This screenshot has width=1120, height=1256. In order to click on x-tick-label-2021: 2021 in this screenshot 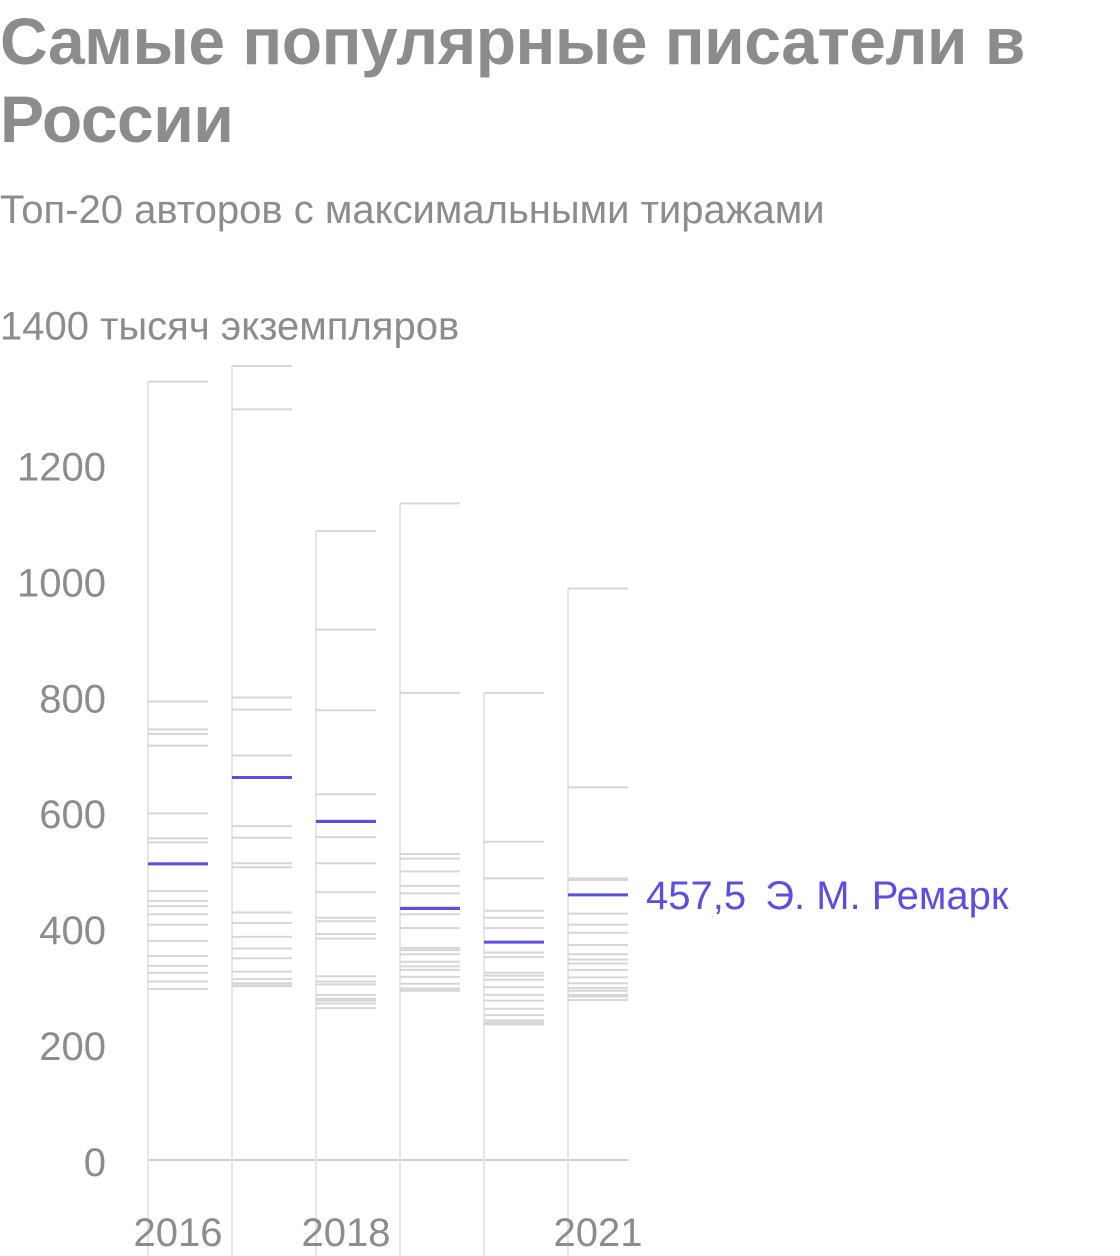, I will do `click(598, 1233)`.